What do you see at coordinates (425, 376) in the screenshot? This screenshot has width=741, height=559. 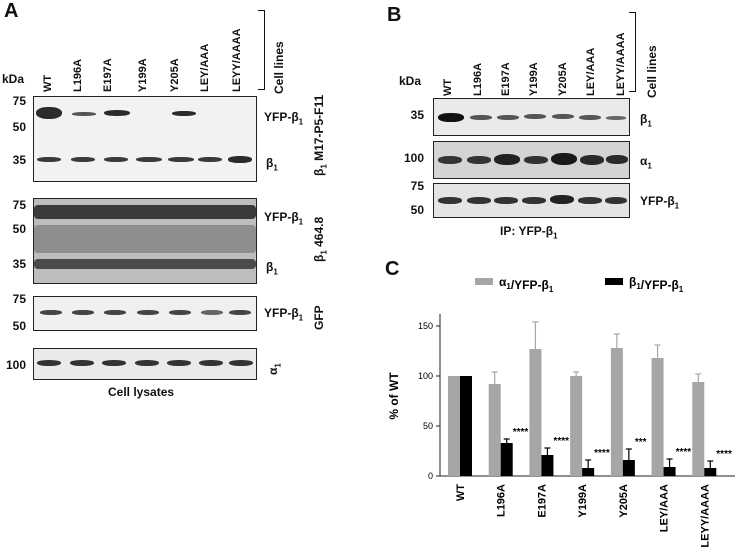 I see `y-tick-label: 100` at bounding box center [425, 376].